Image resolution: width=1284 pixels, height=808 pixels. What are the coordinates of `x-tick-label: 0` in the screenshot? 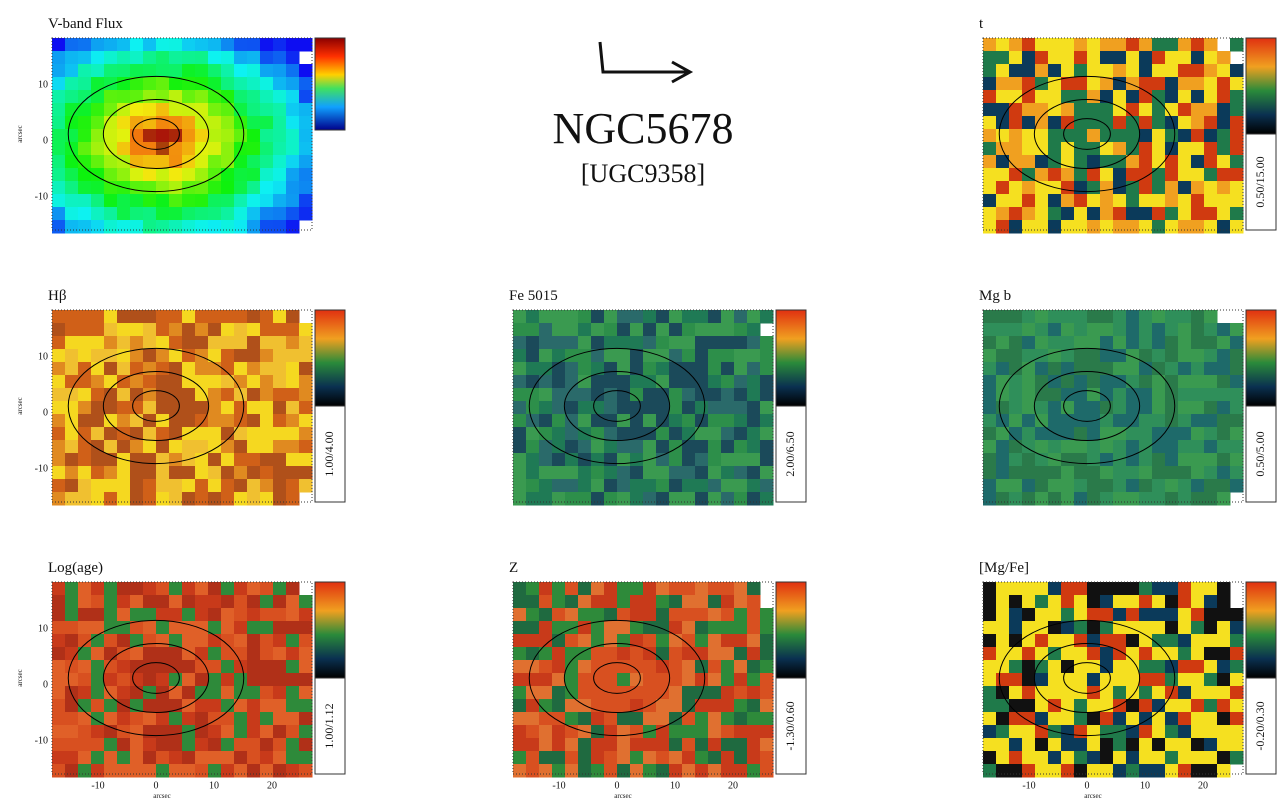 It's located at (1087, 785).